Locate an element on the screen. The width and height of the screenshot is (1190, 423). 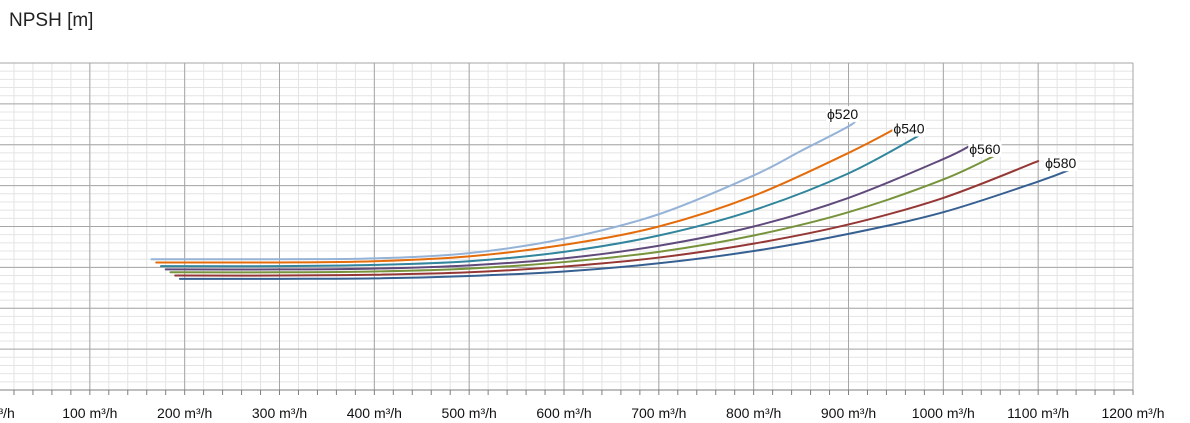
y-axis-title: NPSH [m] is located at coordinates (51, 20).